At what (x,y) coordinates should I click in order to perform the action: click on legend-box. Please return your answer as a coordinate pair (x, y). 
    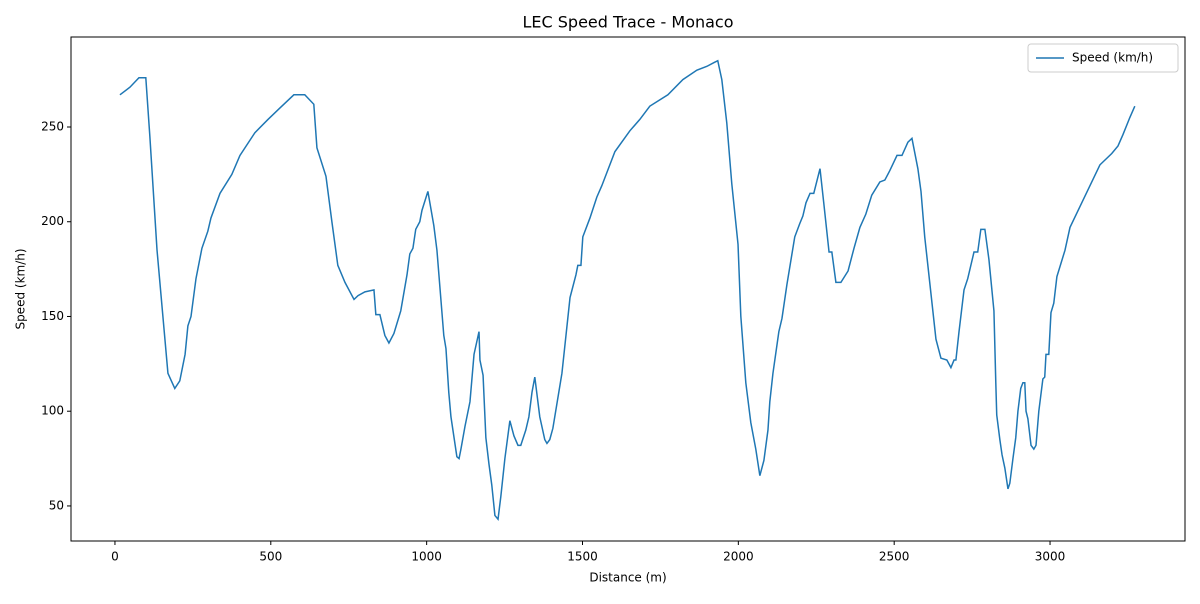
    Looking at the image, I should click on (1103, 58).